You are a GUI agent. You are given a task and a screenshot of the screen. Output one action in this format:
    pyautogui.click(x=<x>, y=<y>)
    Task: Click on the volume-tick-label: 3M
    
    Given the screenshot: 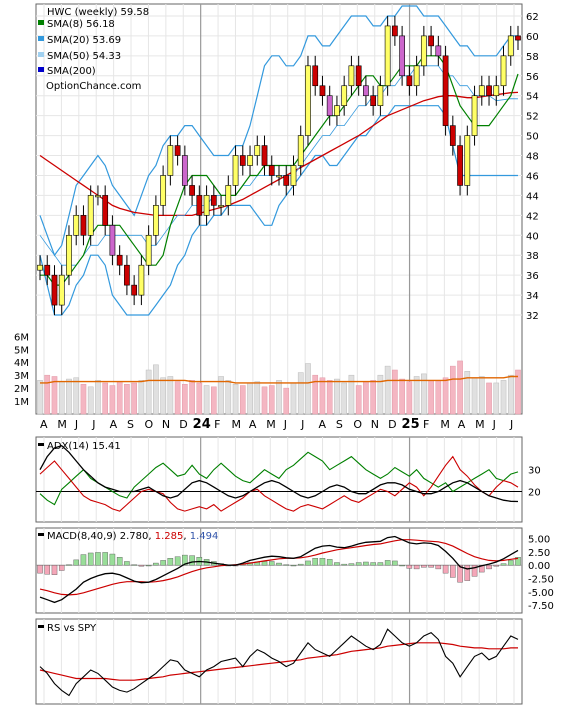 What is the action you would take?
    pyautogui.click(x=21, y=376)
    